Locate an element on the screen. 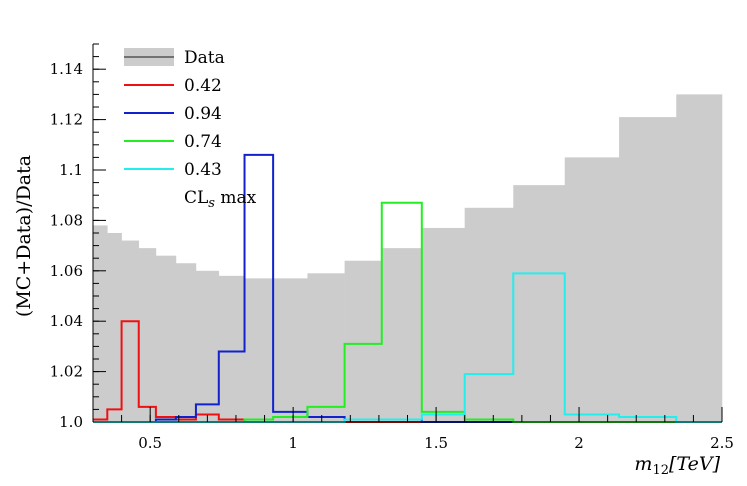 The width and height of the screenshot is (747, 486). legend-label-3: 0.43 is located at coordinates (203, 170).